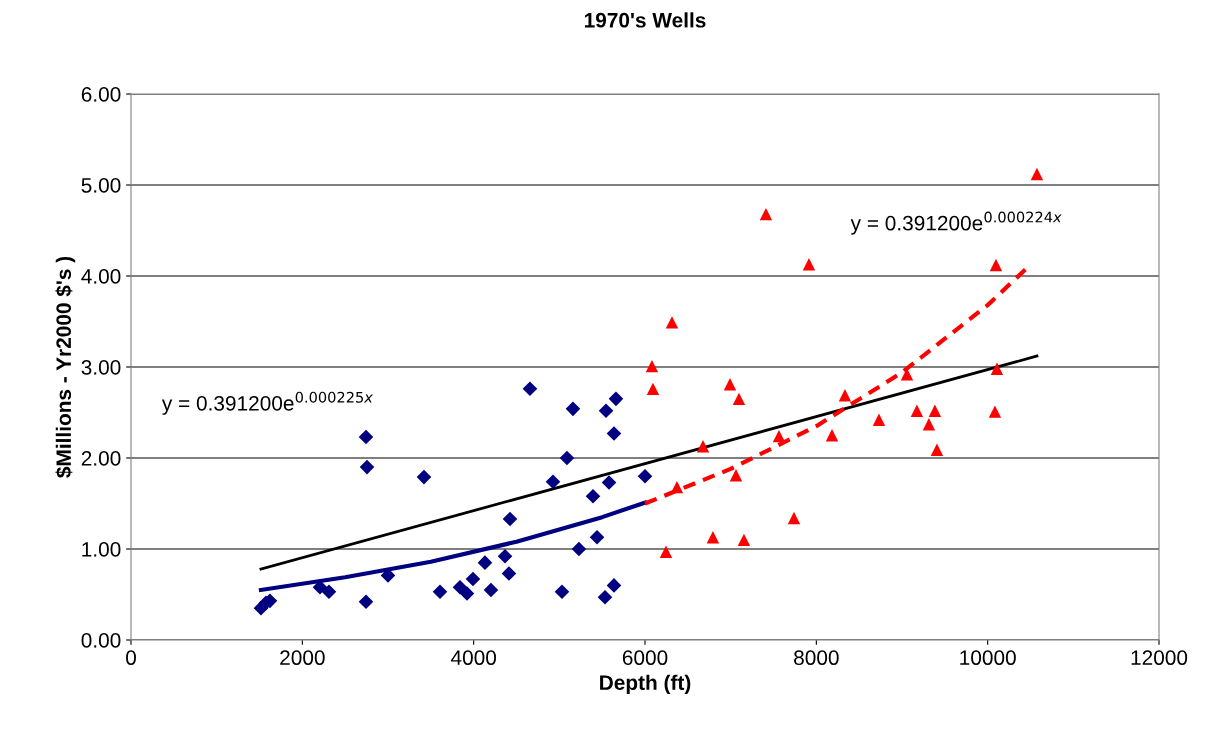  What do you see at coordinates (101, 276) in the screenshot?
I see `y-tick-label: 4.00` at bounding box center [101, 276].